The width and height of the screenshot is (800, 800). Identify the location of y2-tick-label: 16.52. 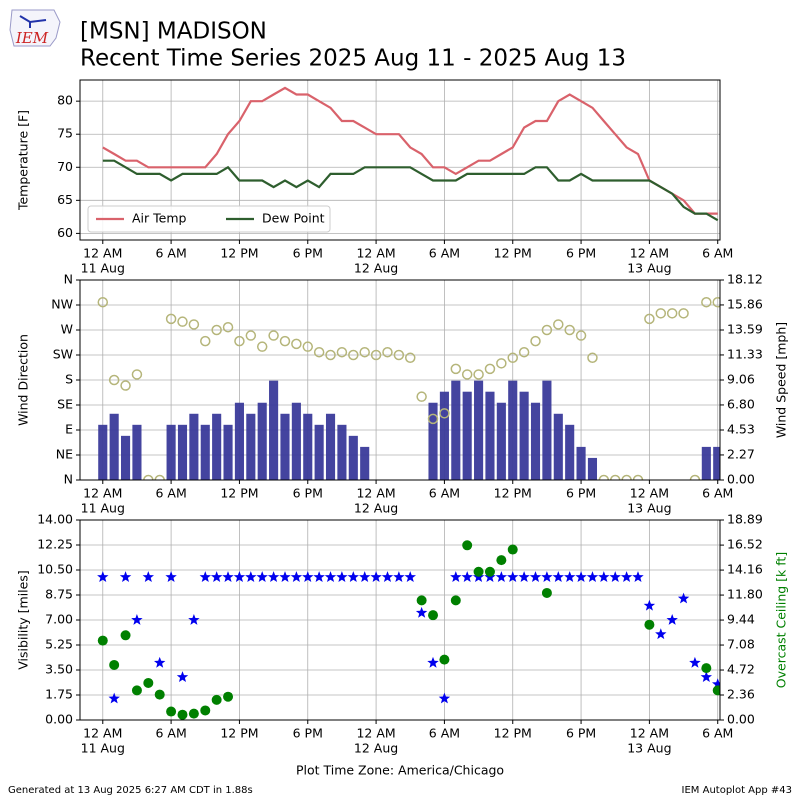
(745, 544).